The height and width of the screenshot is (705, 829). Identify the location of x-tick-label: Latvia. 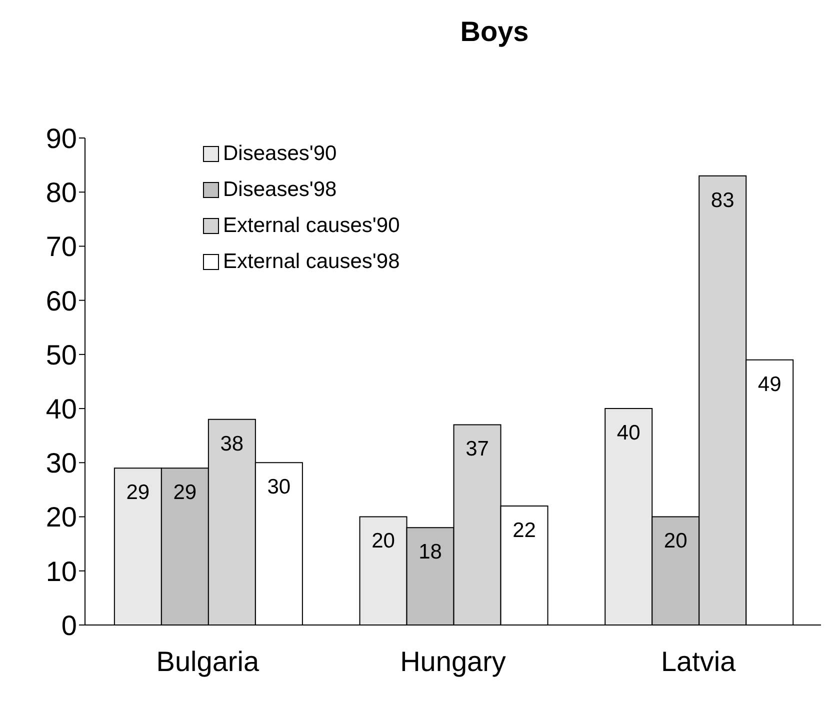
(698, 661).